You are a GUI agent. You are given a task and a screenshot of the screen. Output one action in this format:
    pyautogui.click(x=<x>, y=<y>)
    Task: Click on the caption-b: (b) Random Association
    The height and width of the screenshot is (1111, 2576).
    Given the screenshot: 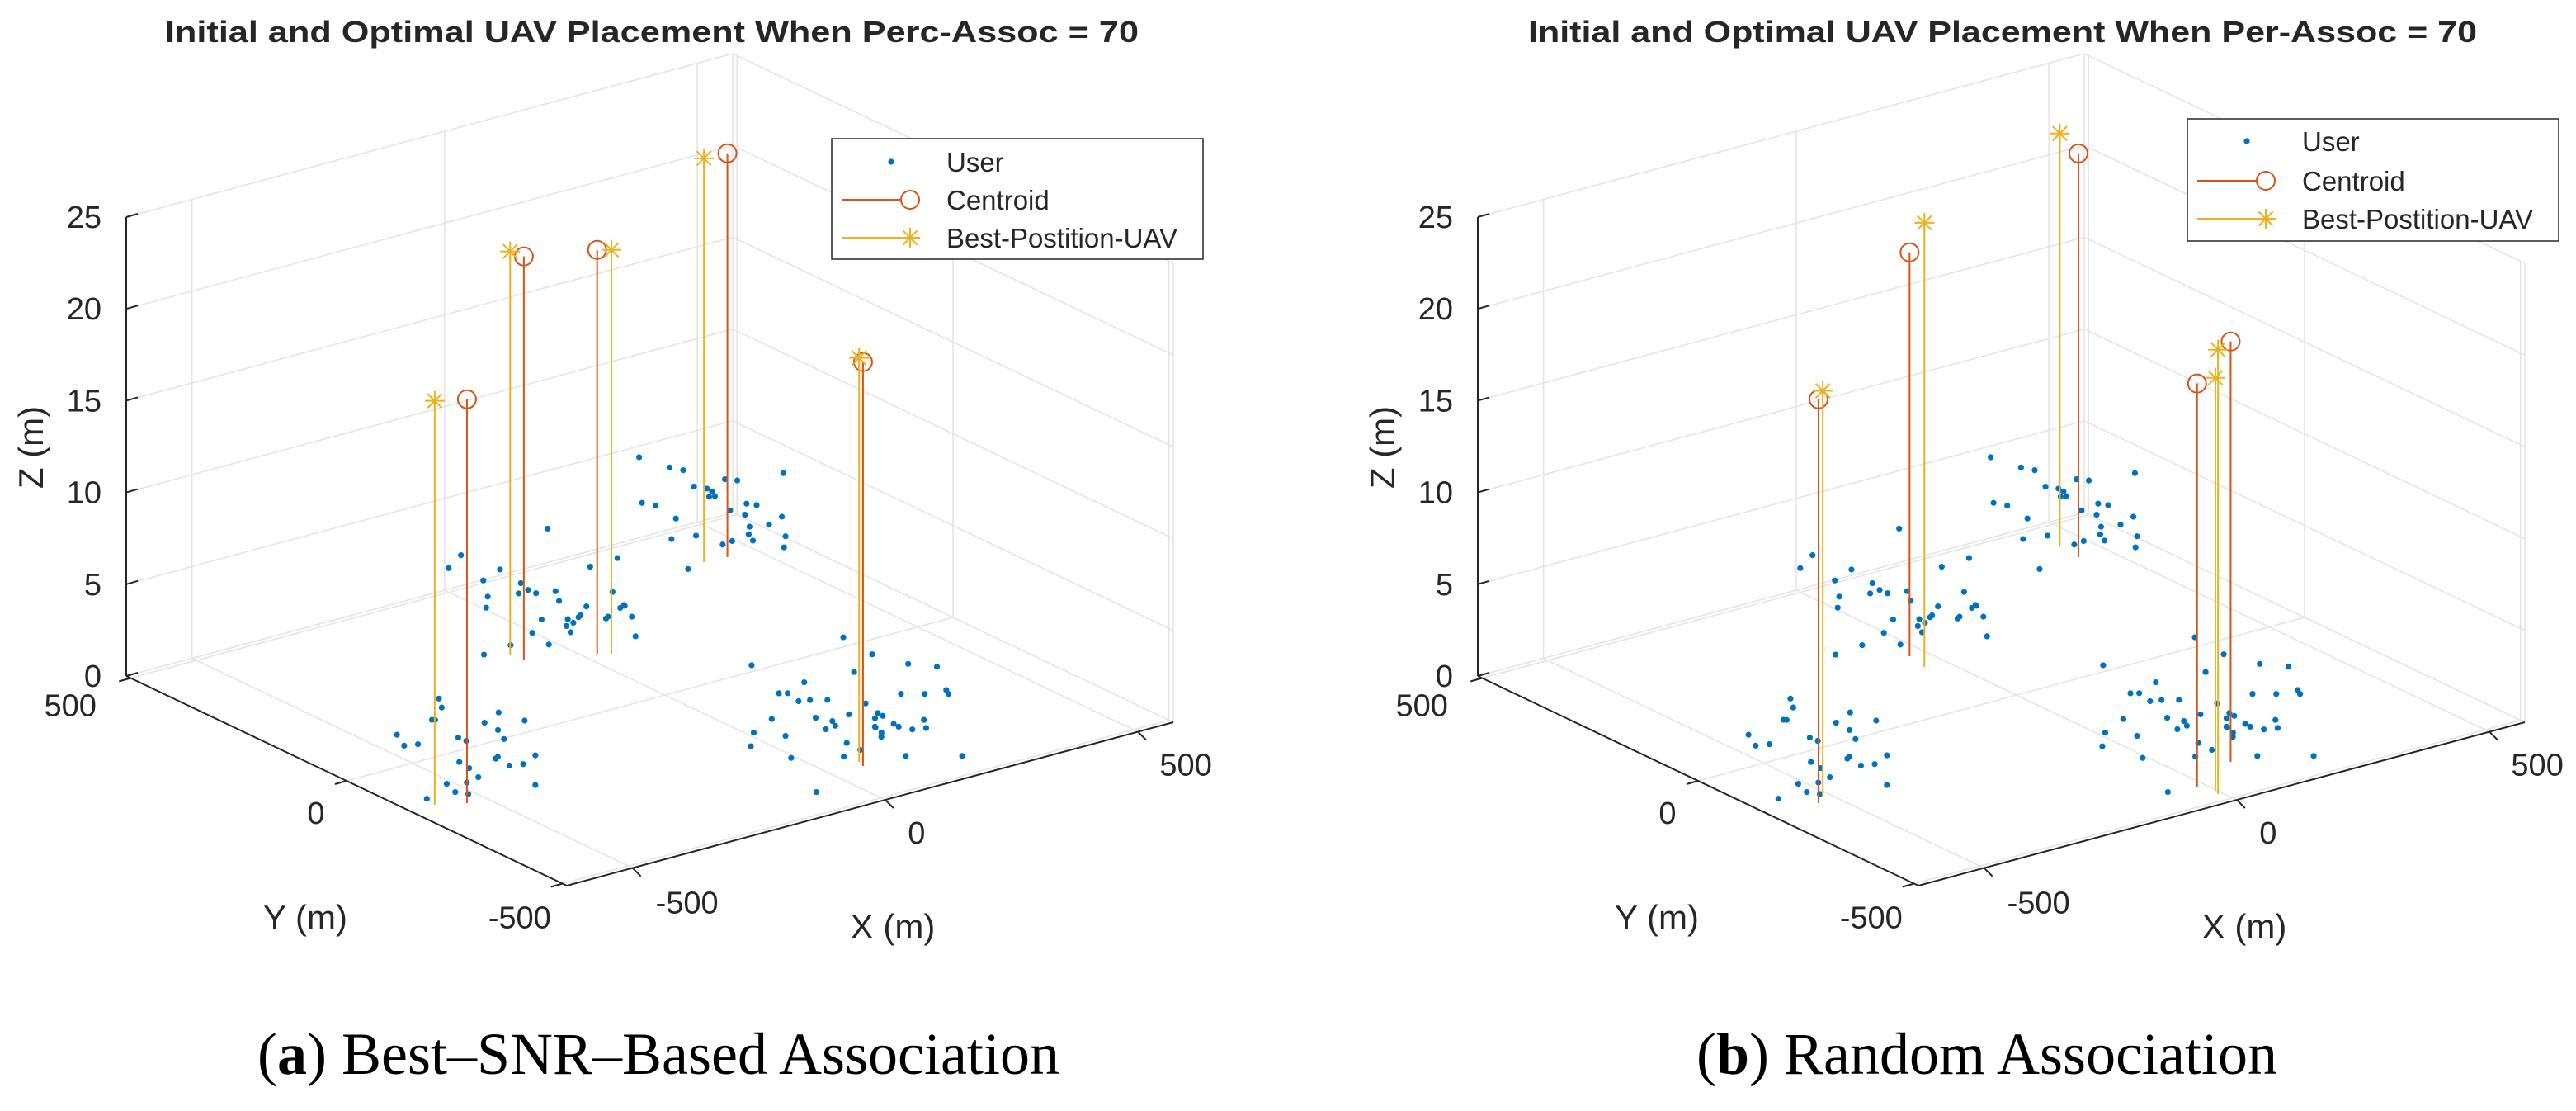 What is the action you would take?
    pyautogui.click(x=1986, y=1054)
    